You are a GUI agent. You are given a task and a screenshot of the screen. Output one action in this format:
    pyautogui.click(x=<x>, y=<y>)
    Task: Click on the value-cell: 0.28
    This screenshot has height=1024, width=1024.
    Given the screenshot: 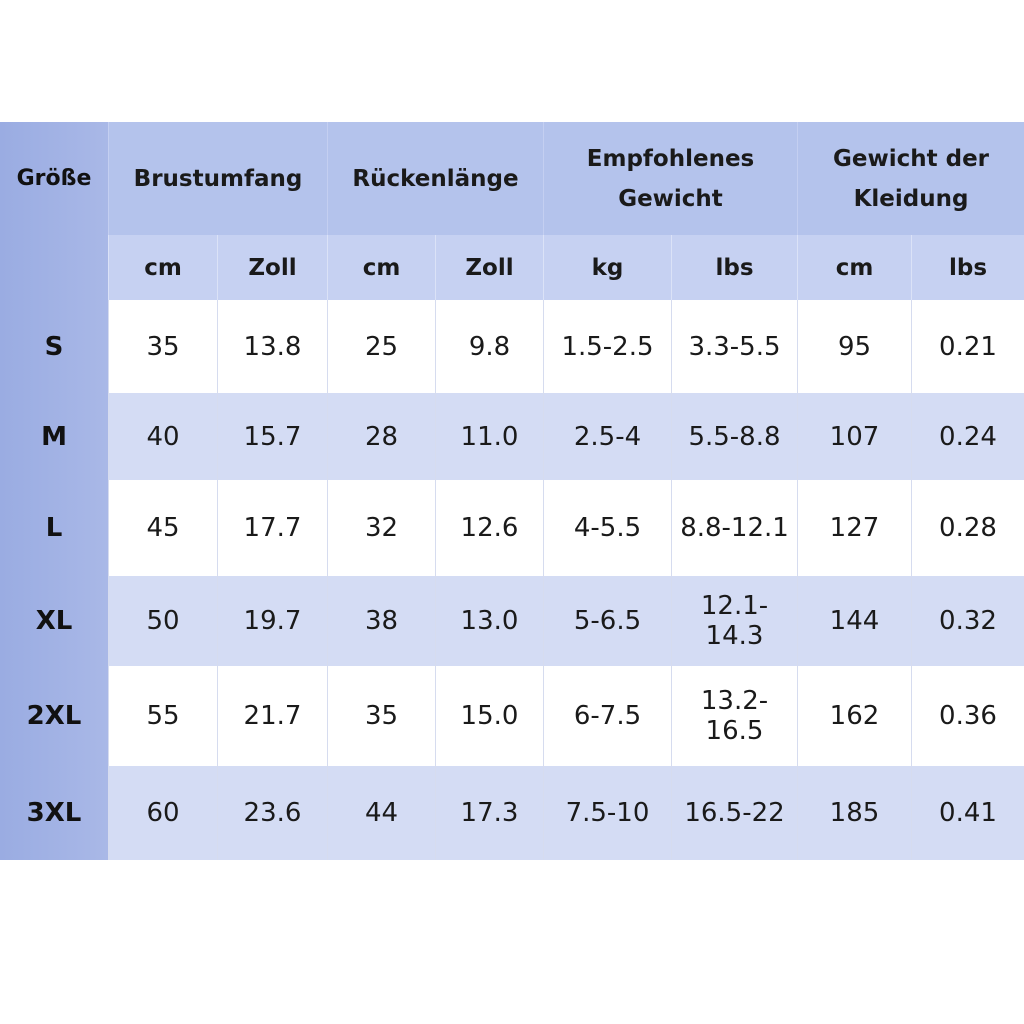 What is the action you would take?
    pyautogui.click(x=967, y=528)
    